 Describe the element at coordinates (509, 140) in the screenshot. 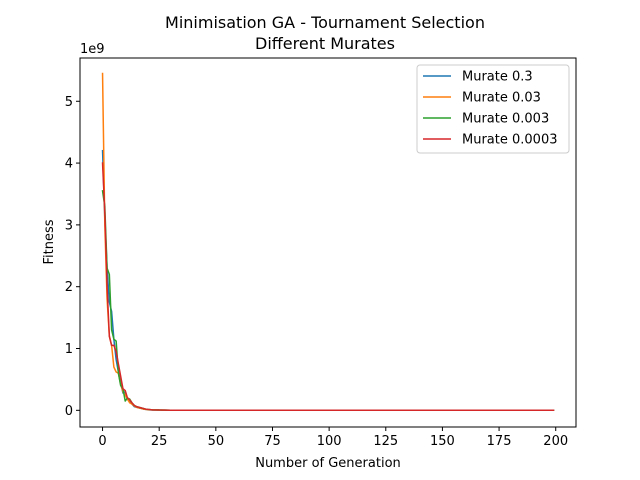

I see `legend-label-3: Murate 0.0003` at that location.